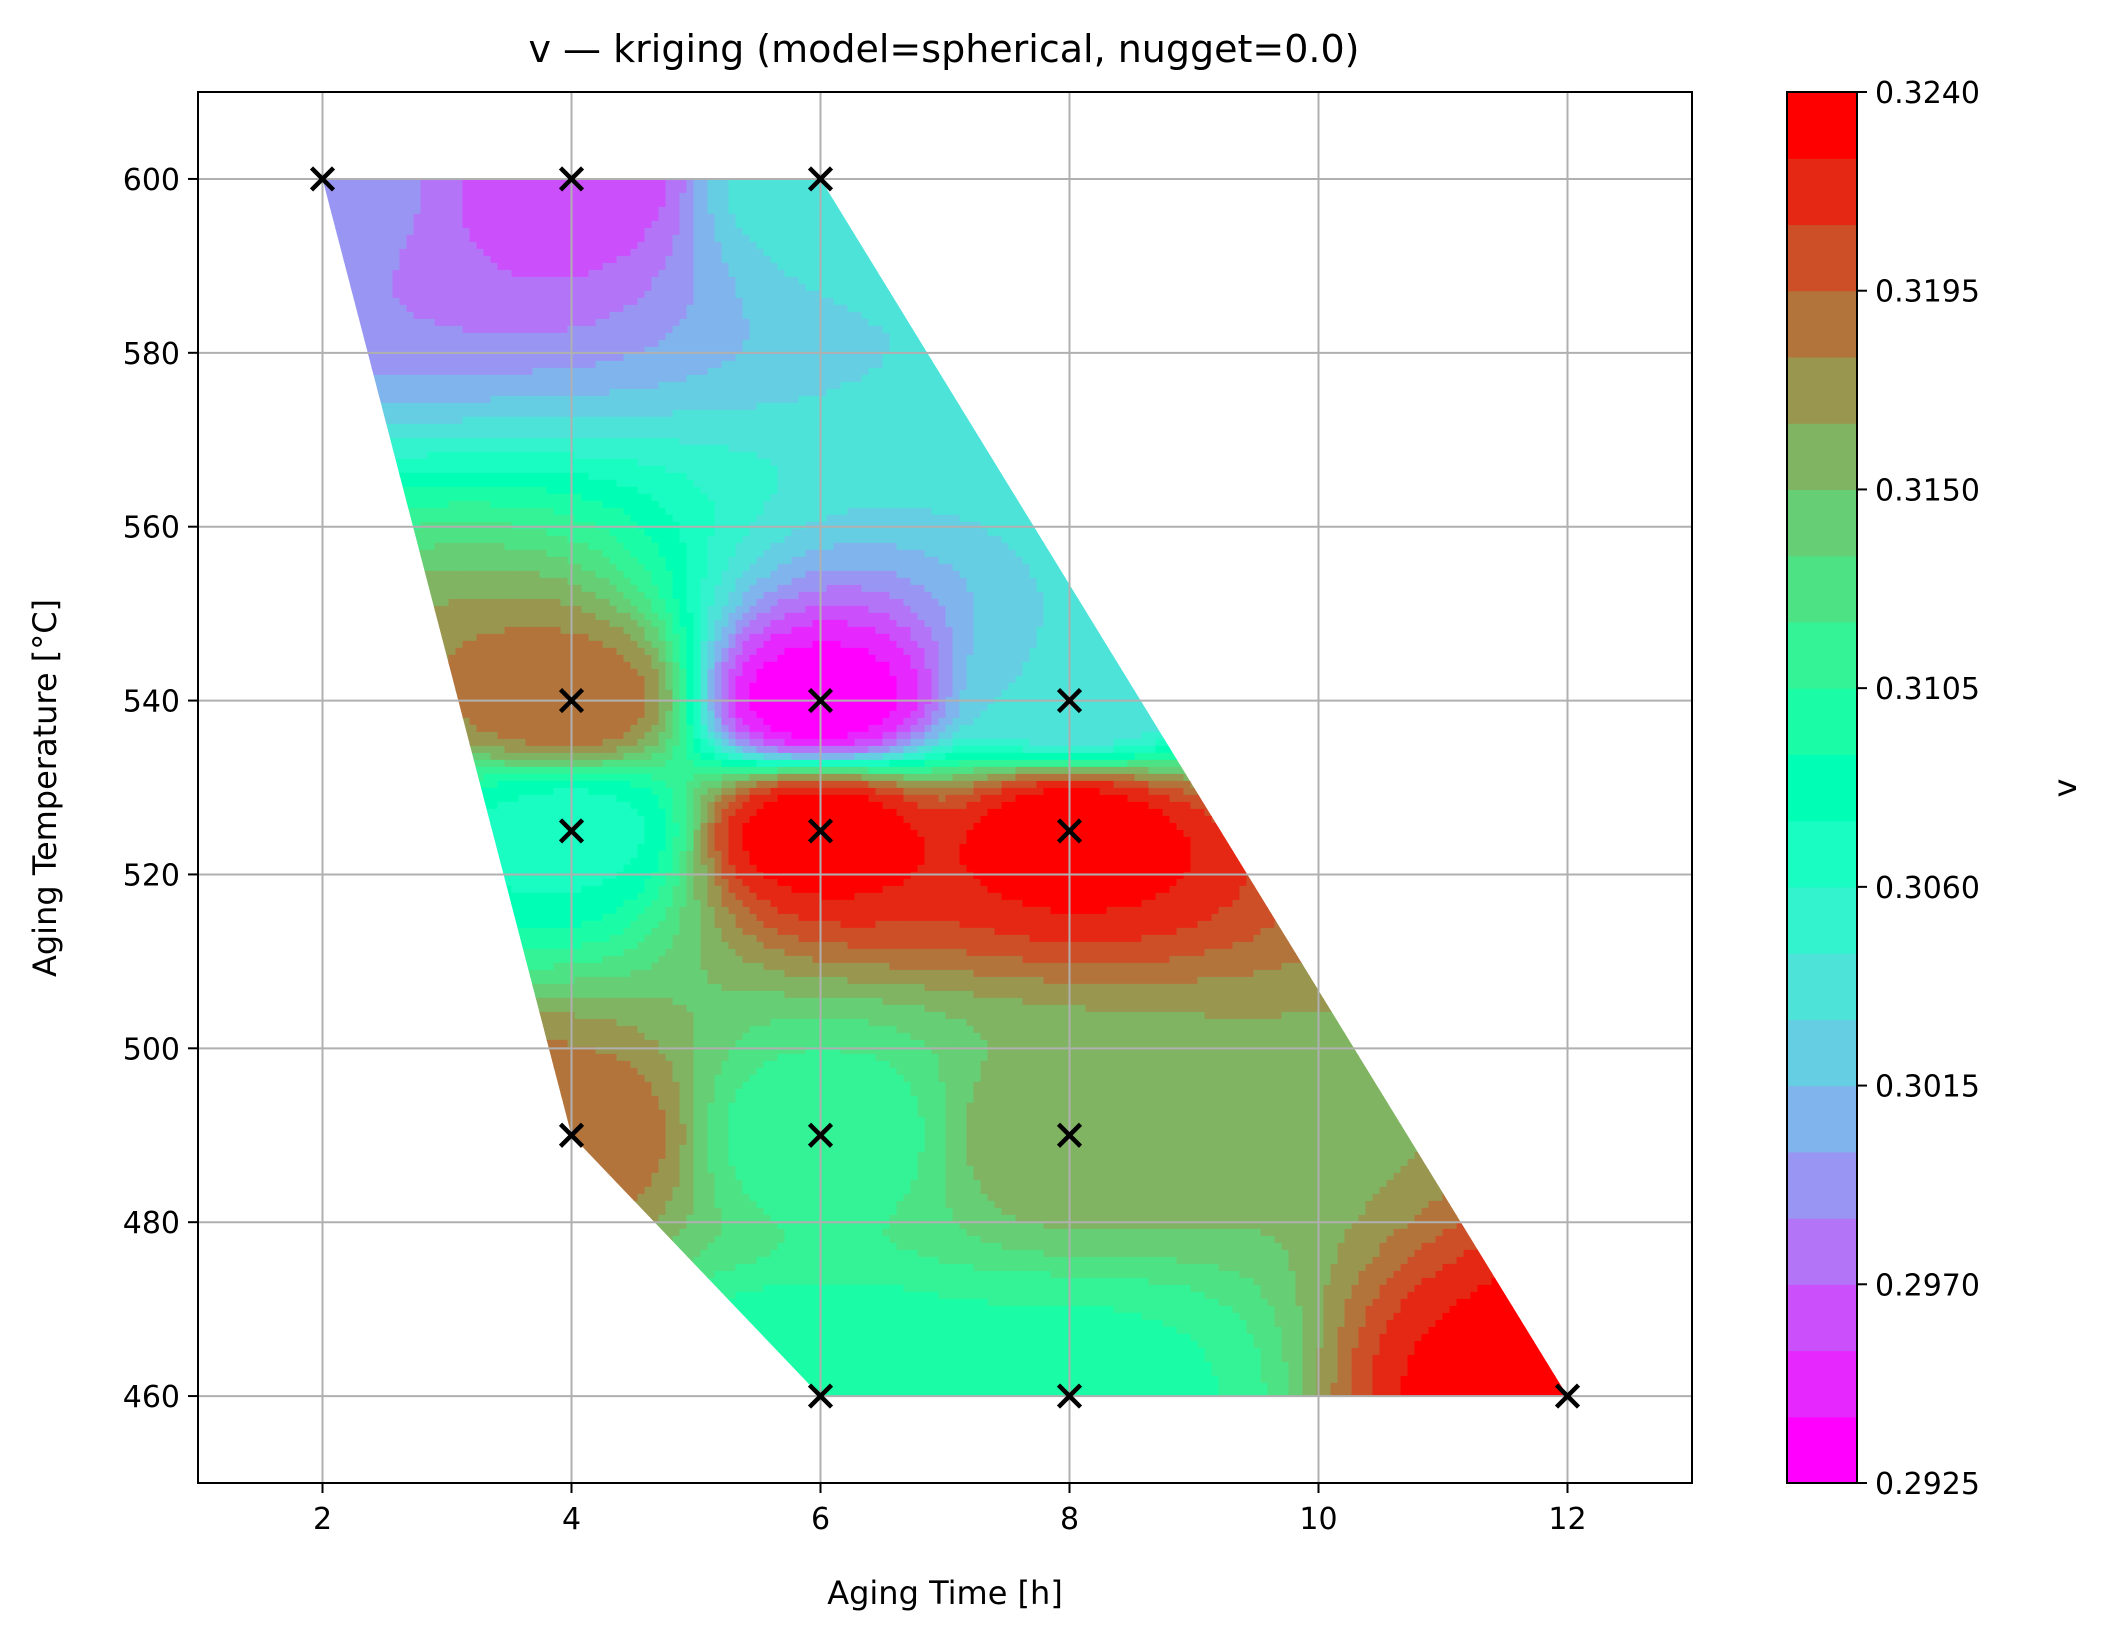 Image resolution: width=2107 pixels, height=1634 pixels. Describe the element at coordinates (945, 1593) in the screenshot. I see `x-axis-label: Aging Time [h]` at that location.